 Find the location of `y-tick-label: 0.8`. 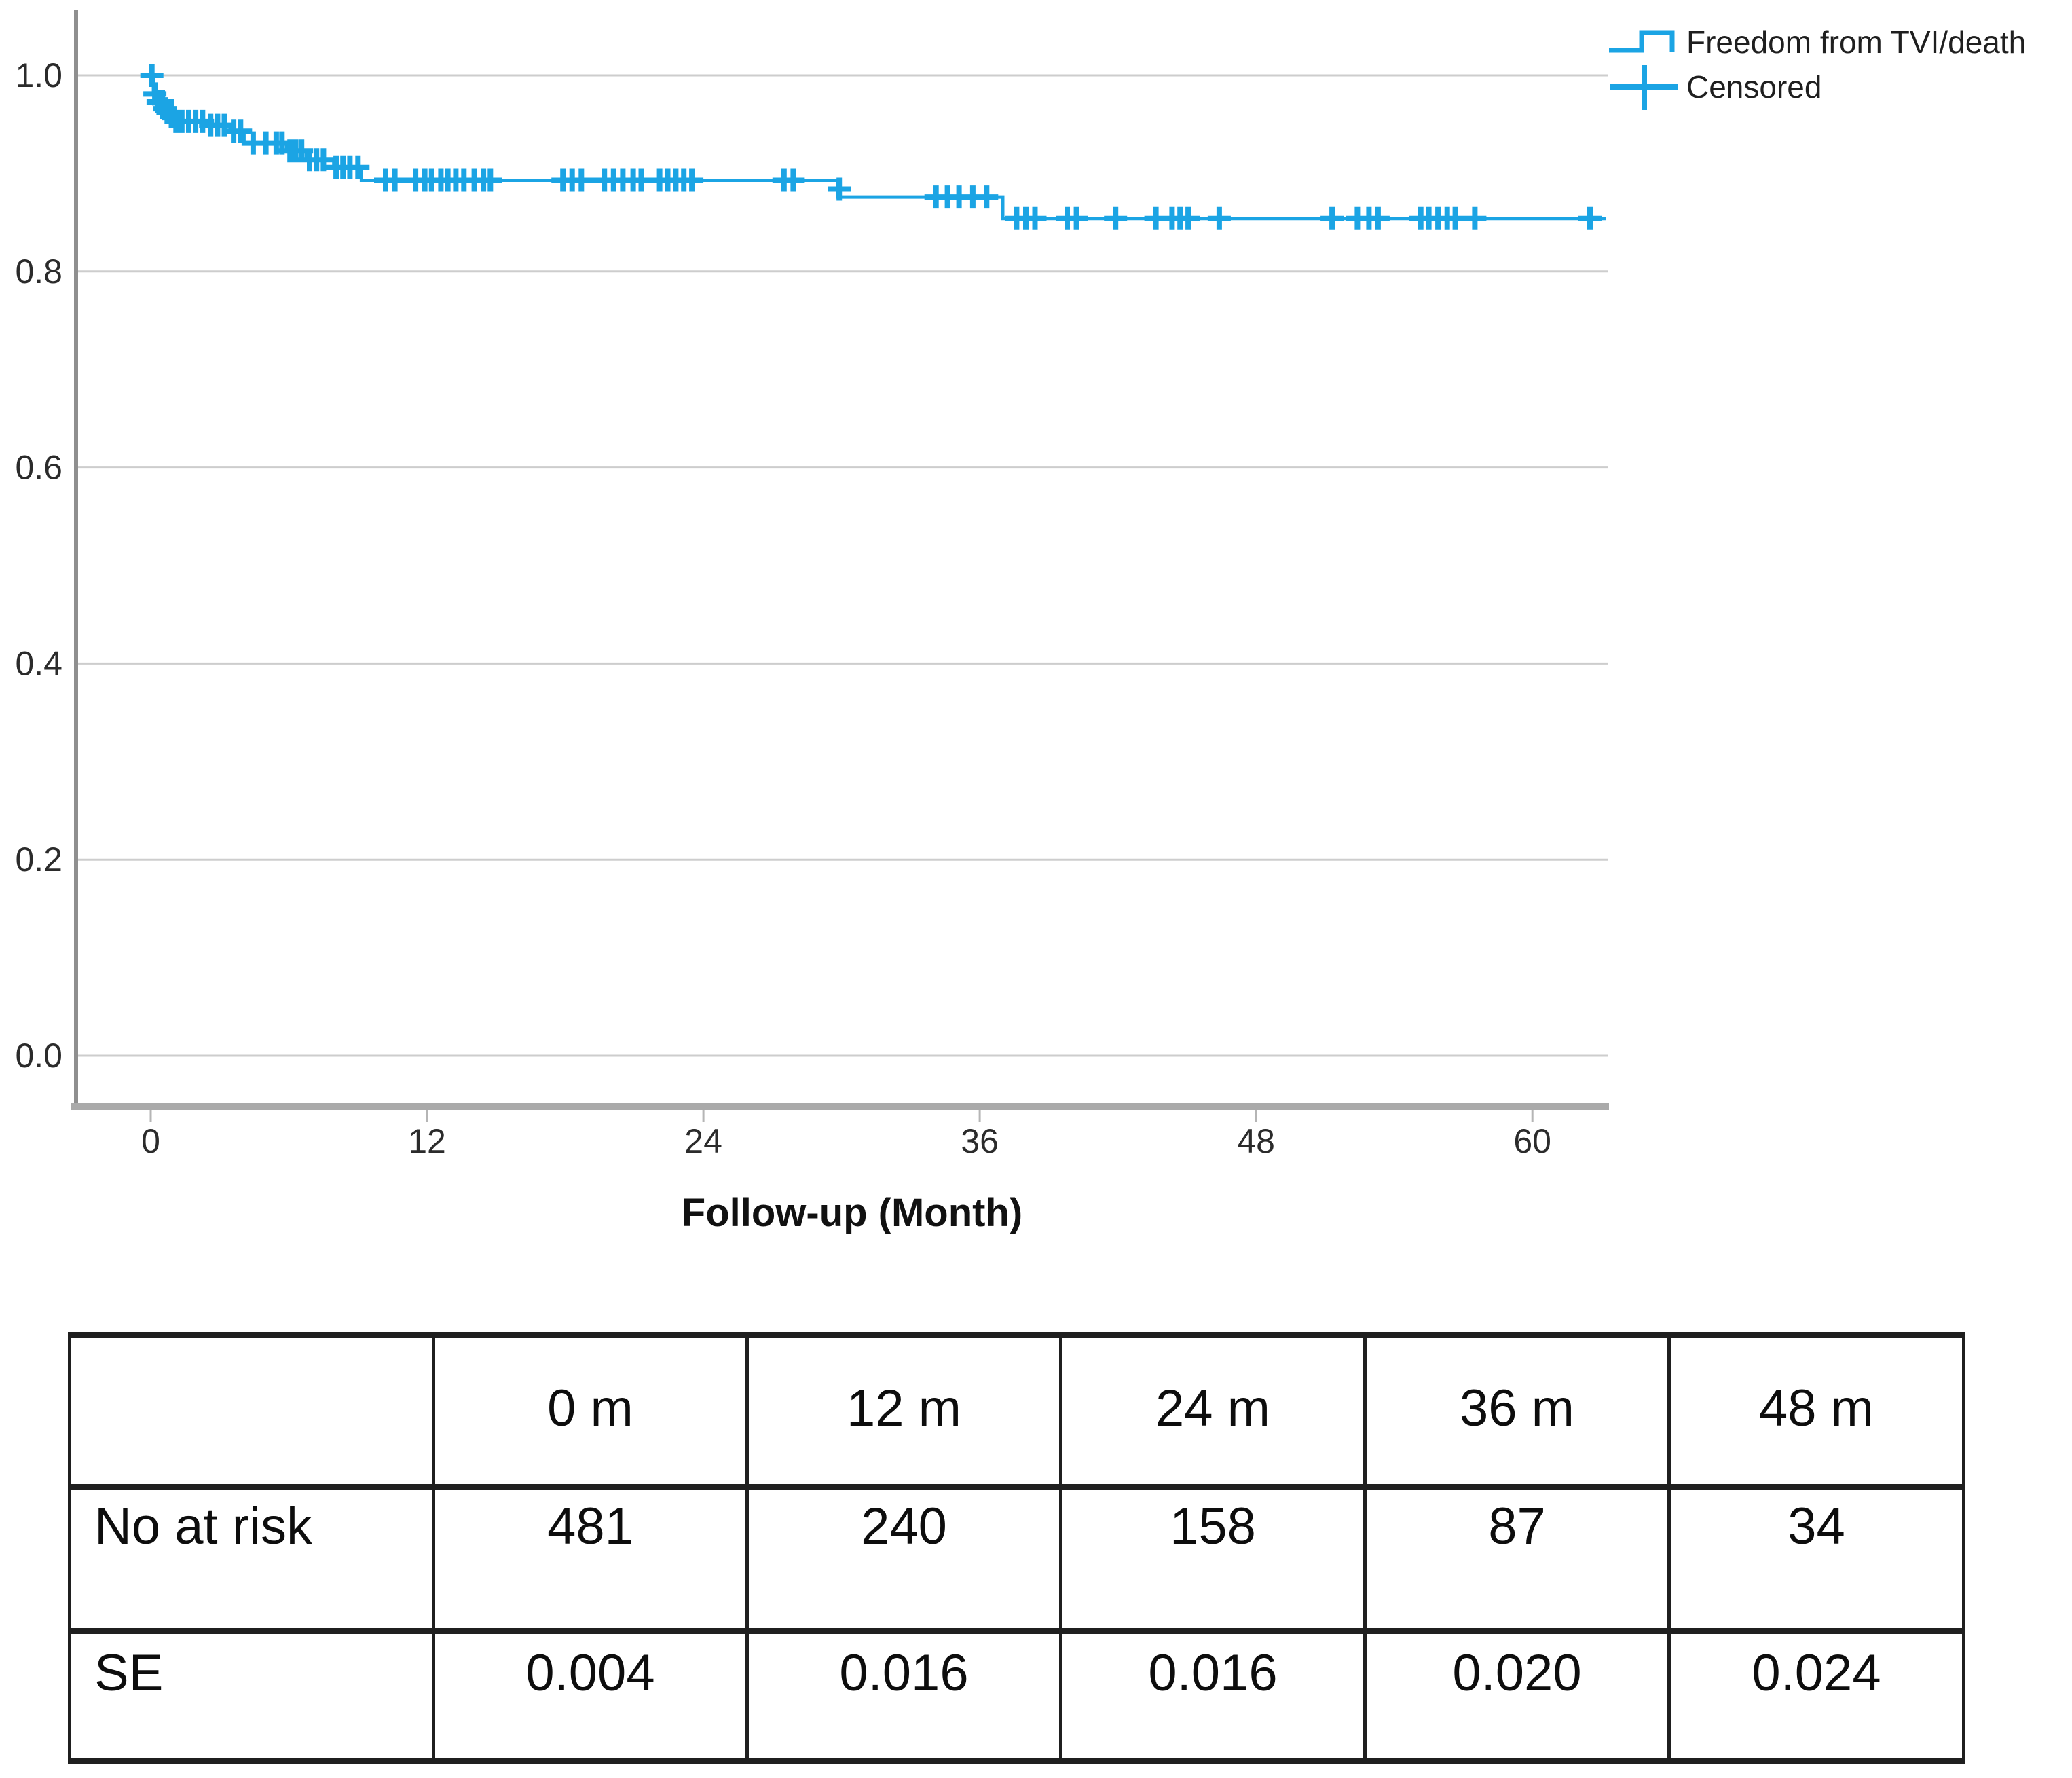

y-tick-label: 0.8 is located at coordinates (38, 272).